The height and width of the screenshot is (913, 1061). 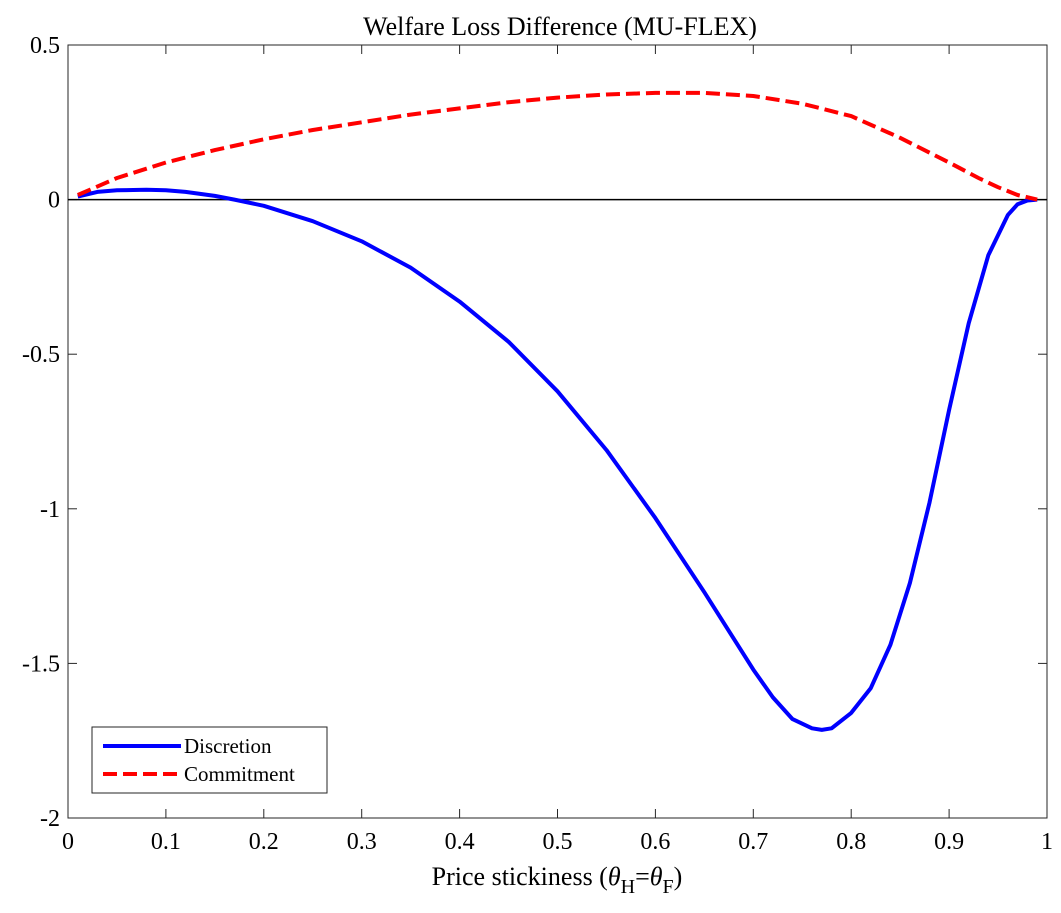 What do you see at coordinates (68, 842) in the screenshot?
I see `x-tick-label: 0` at bounding box center [68, 842].